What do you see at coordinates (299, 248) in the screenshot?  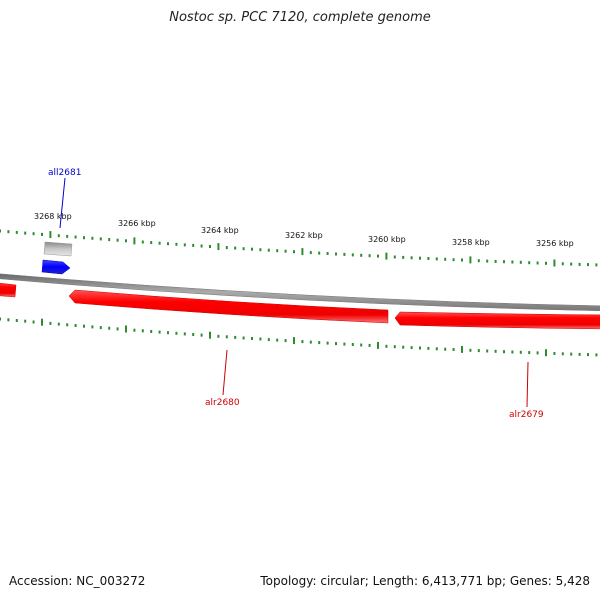 I see `scale-ticks-upper` at bounding box center [299, 248].